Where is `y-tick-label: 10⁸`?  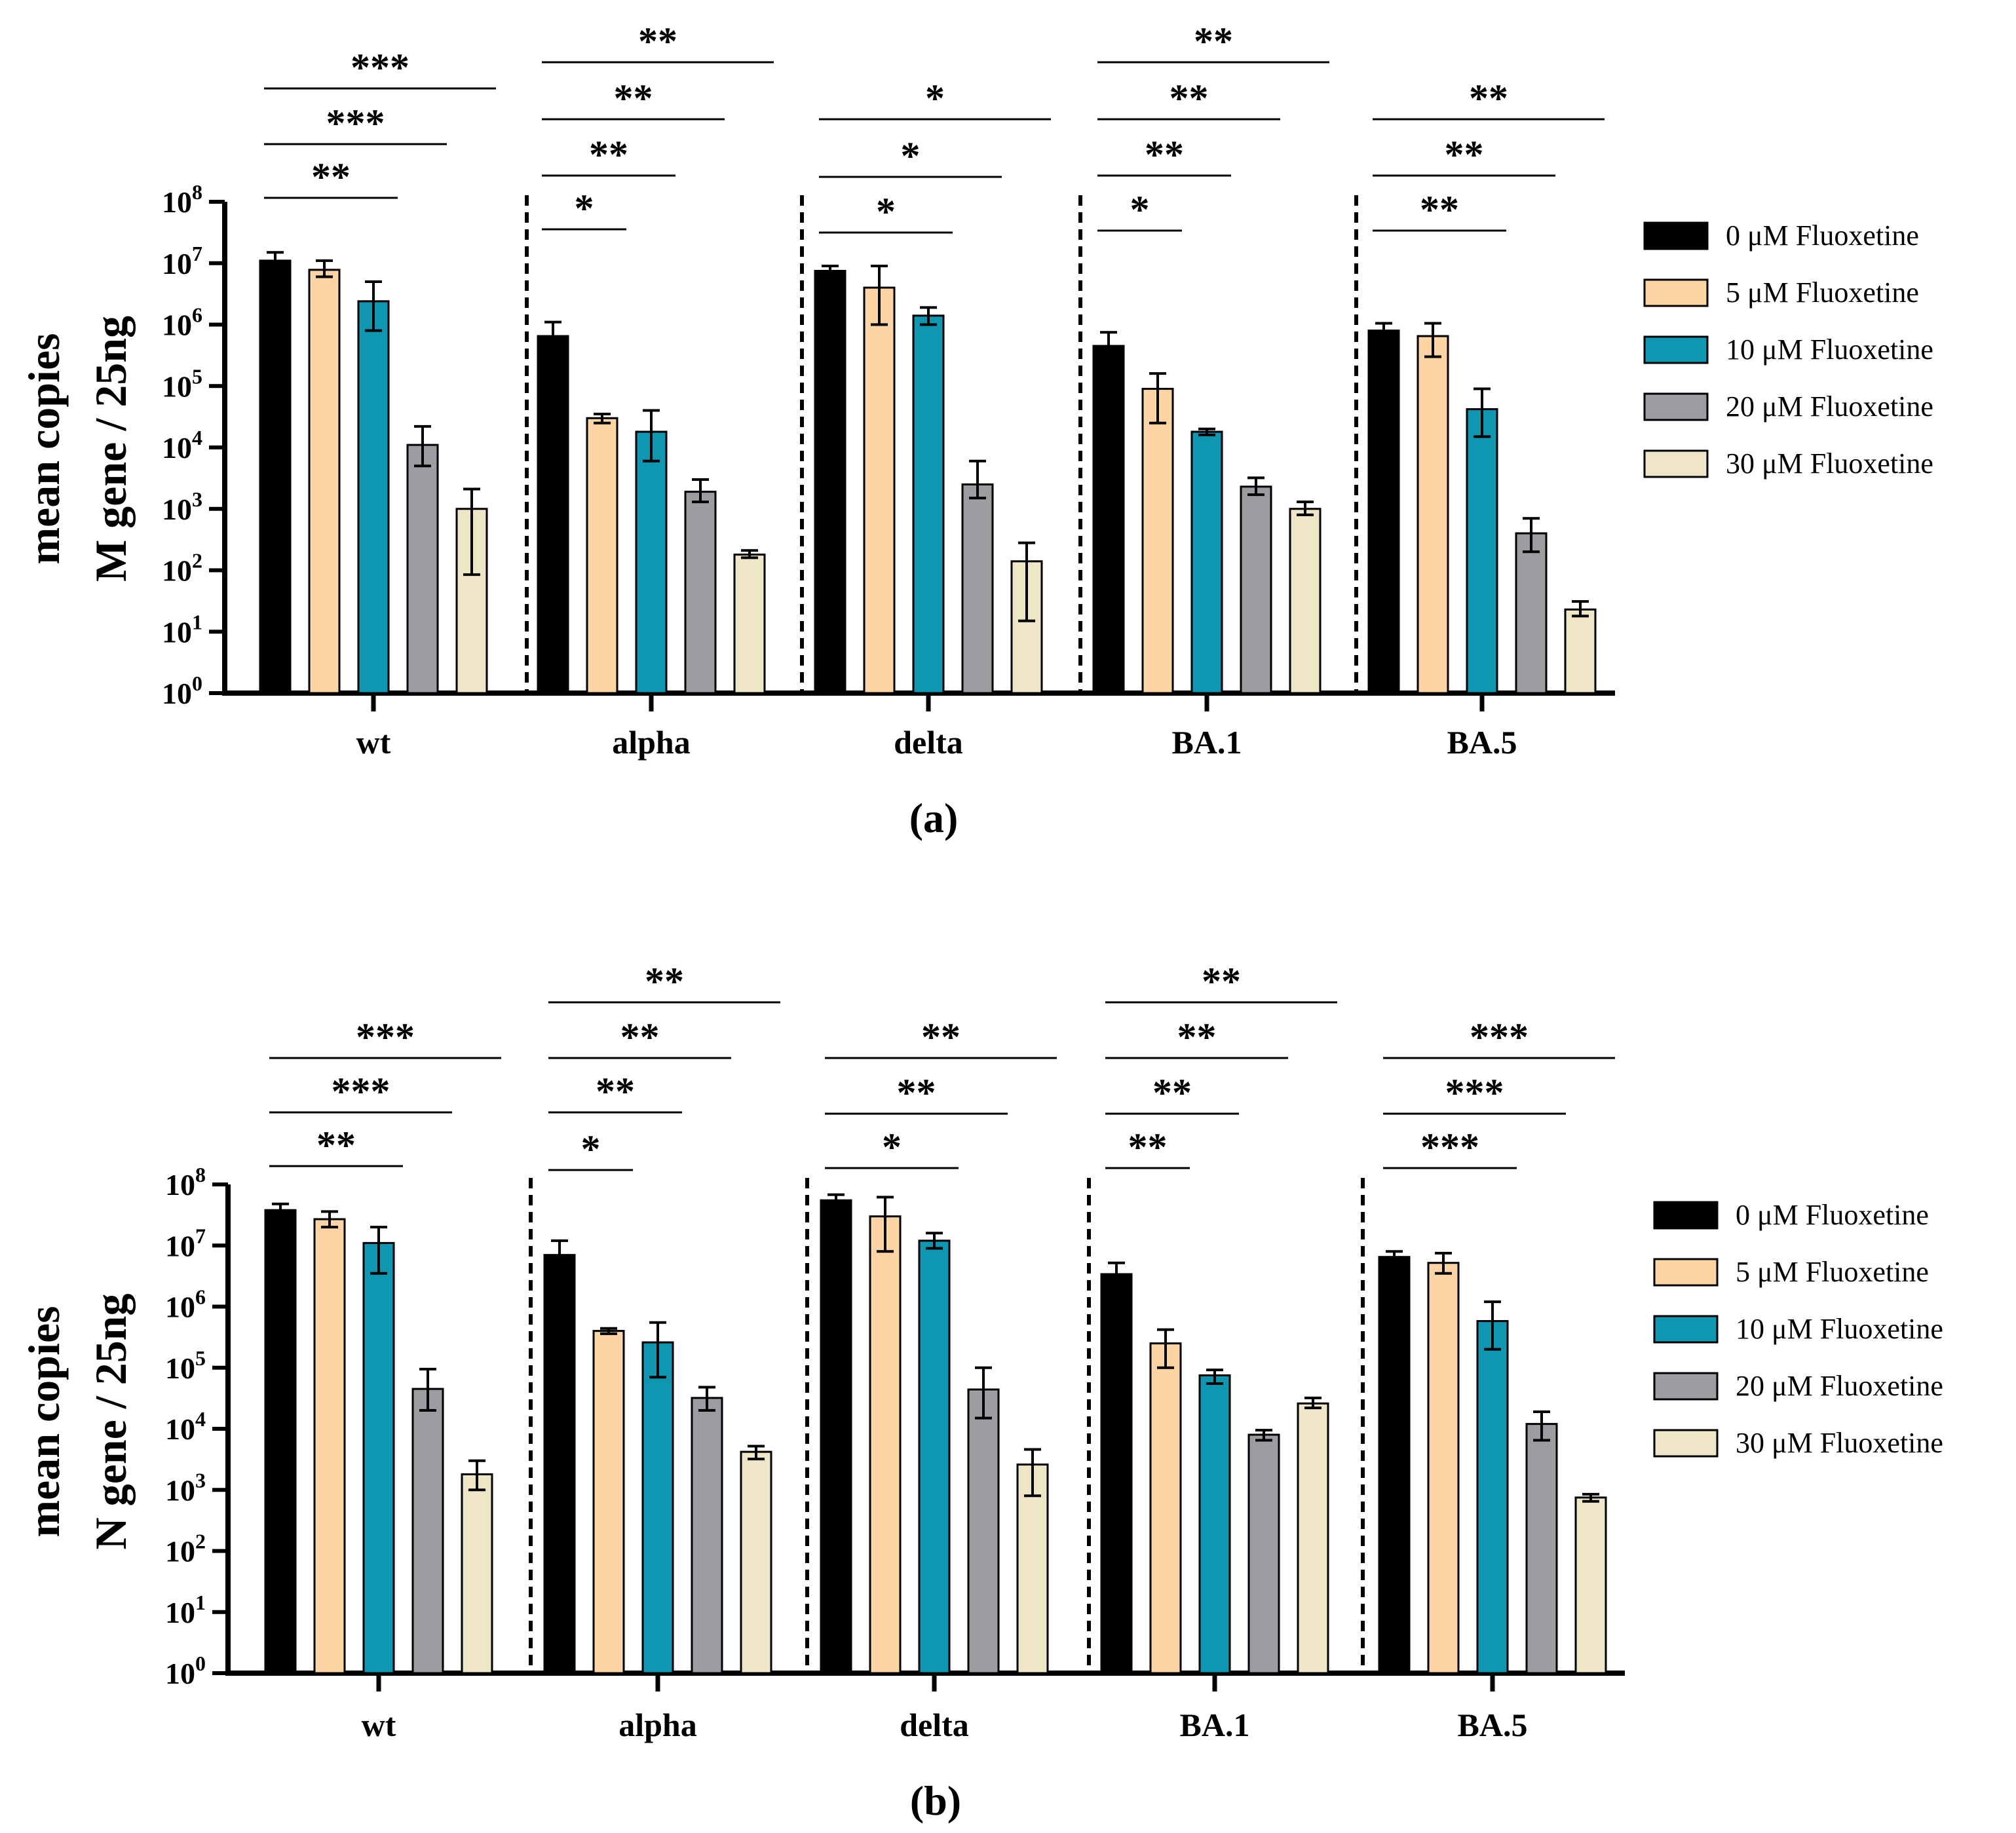 y-tick-label: 10⁸ is located at coordinates (182, 199).